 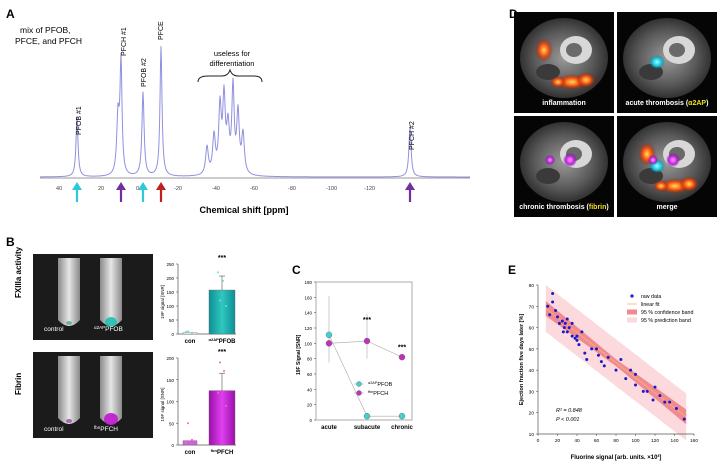 I want to click on y-tick-label: 150, so click(x=170, y=380).